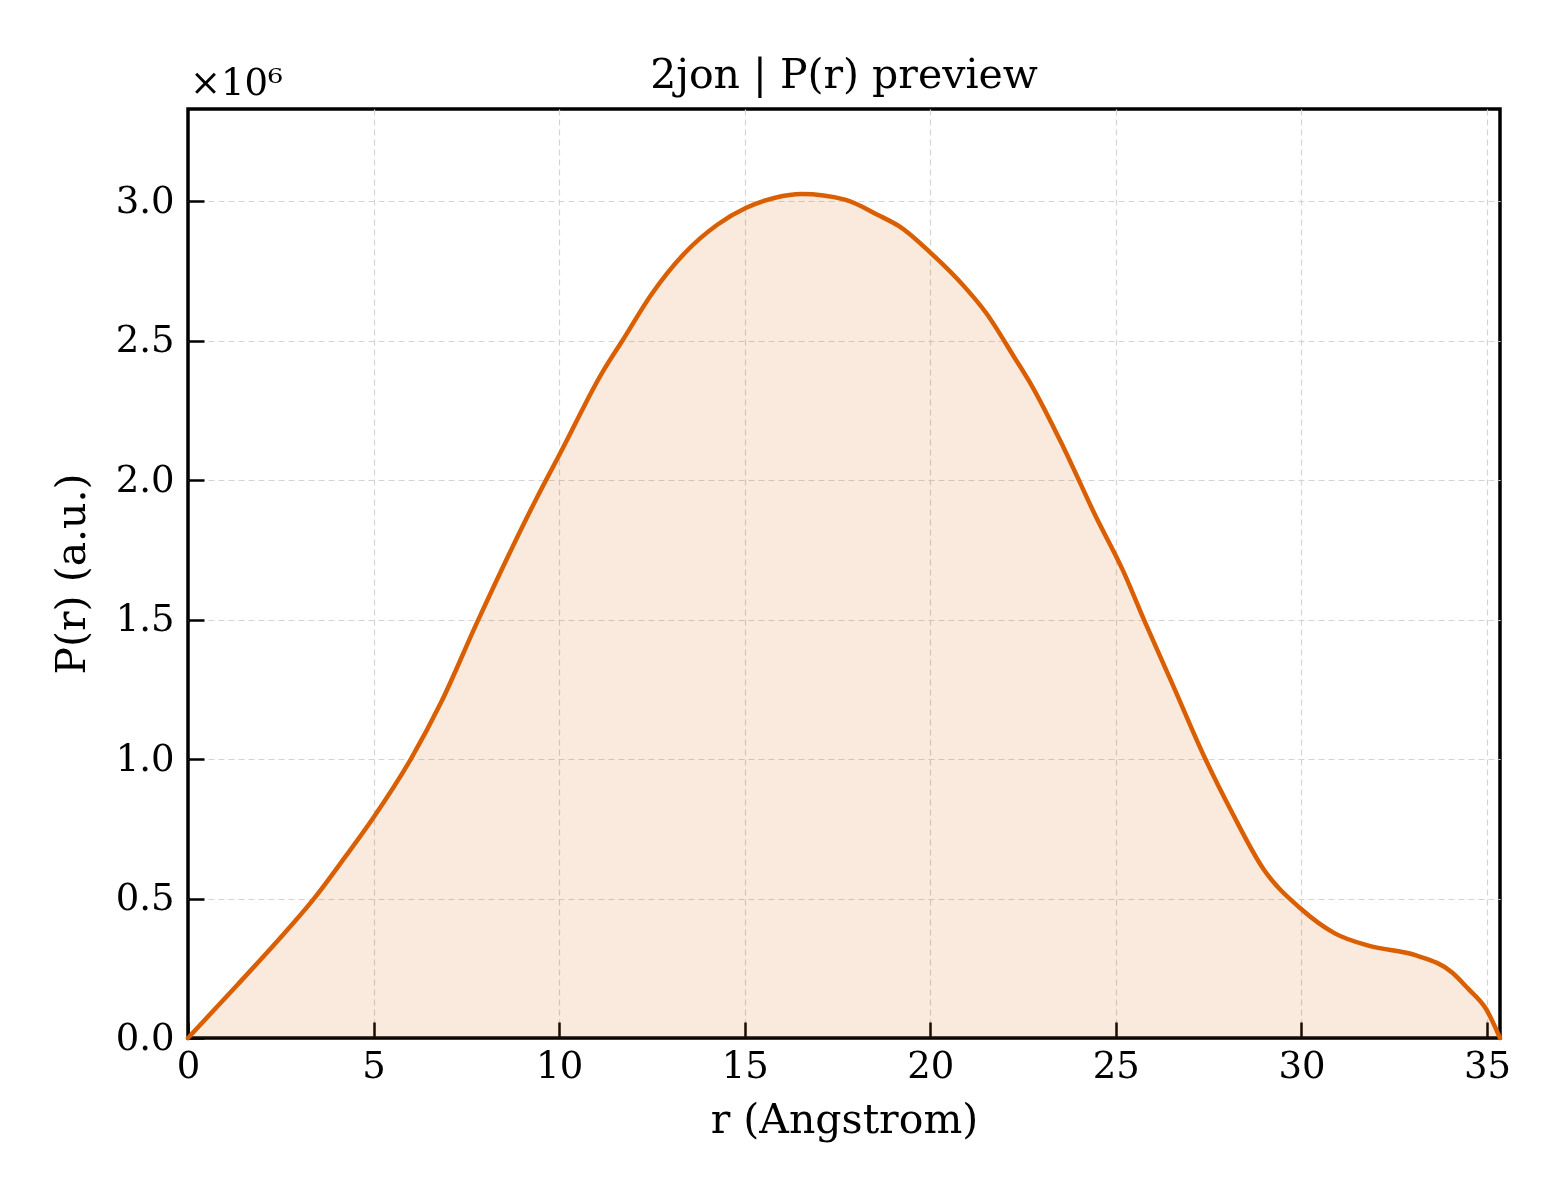 Image resolution: width=1560 pixels, height=1200 pixels. Describe the element at coordinates (145, 200) in the screenshot. I see `y-tick-label: 3.0` at that location.